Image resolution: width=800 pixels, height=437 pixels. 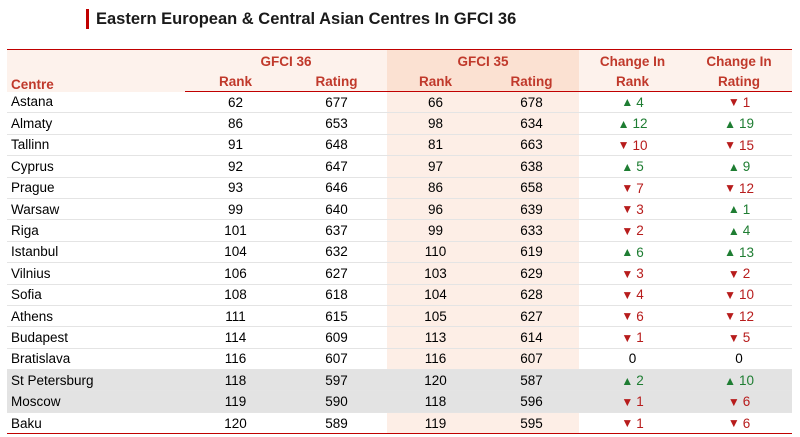 What do you see at coordinates (436, 295) in the screenshot?
I see `rank-35: 104` at bounding box center [436, 295].